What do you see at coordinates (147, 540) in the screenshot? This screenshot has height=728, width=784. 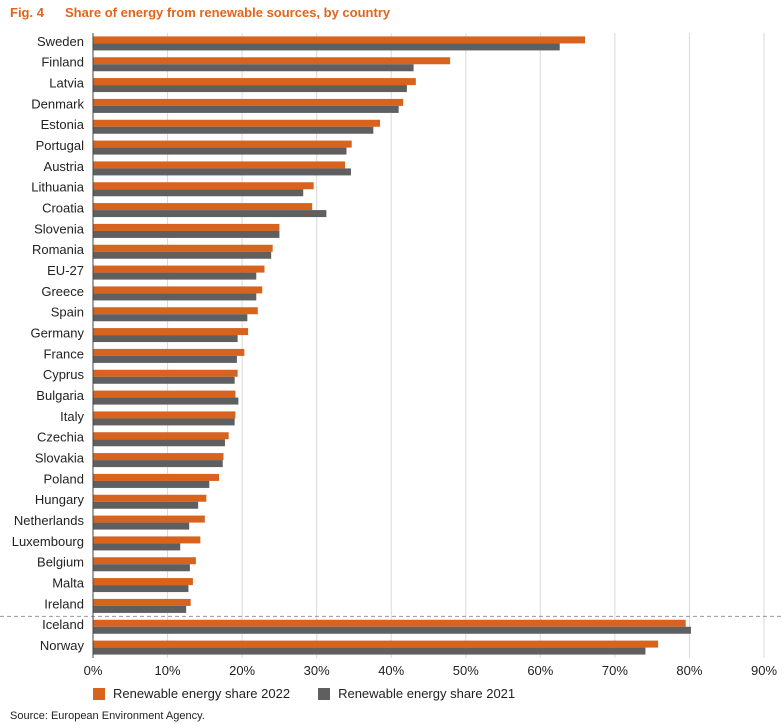 I see `bar-2022-luxembourg` at bounding box center [147, 540].